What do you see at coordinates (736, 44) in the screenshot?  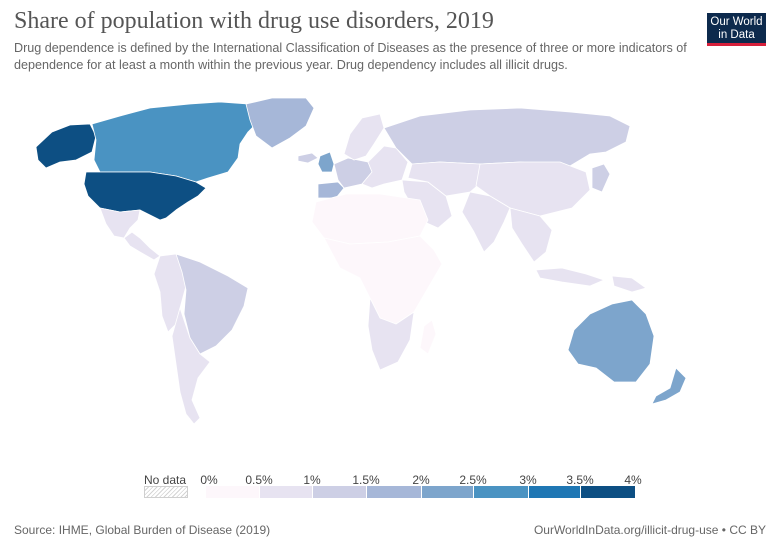 I see `logo-accent-bar` at bounding box center [736, 44].